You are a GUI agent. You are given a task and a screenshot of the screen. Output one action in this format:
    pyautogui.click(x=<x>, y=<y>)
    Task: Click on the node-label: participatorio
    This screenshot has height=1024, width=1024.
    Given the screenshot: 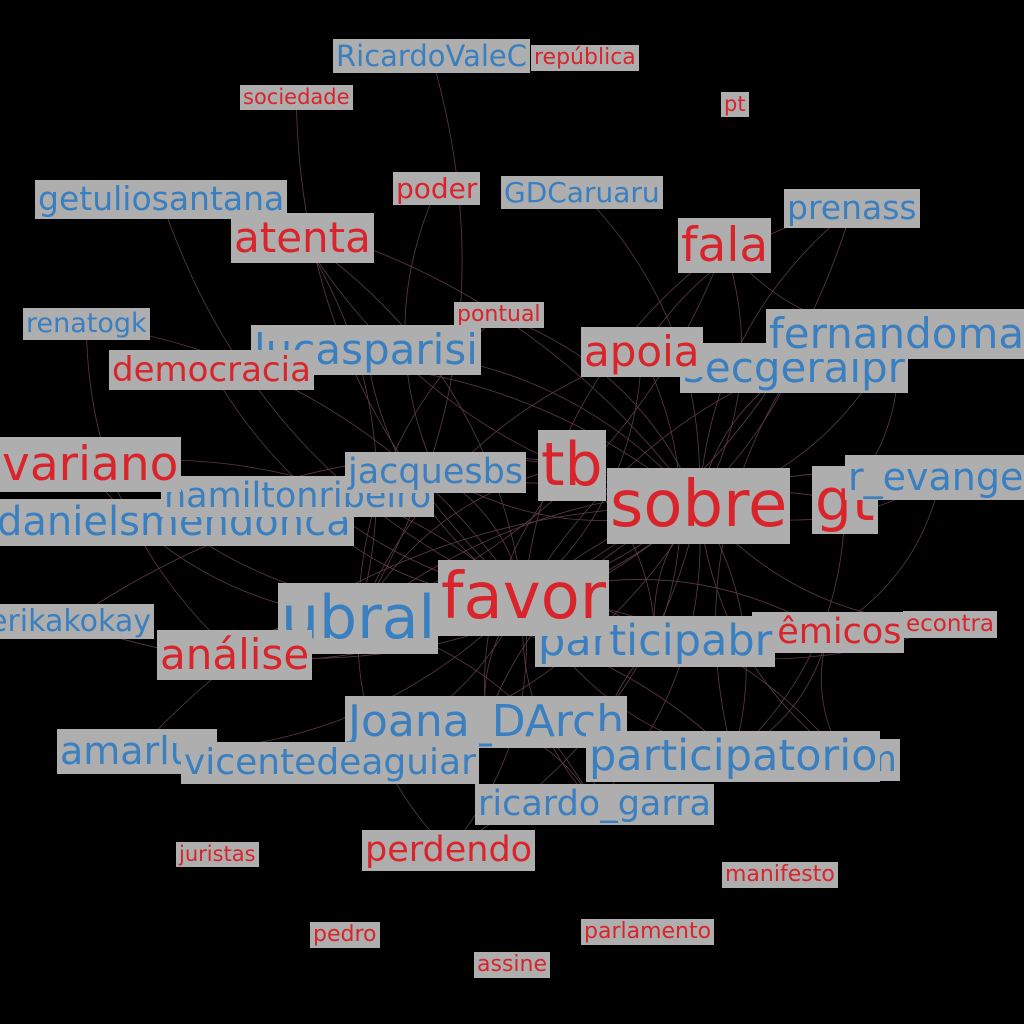 What is the action you would take?
    pyautogui.click(x=733, y=756)
    